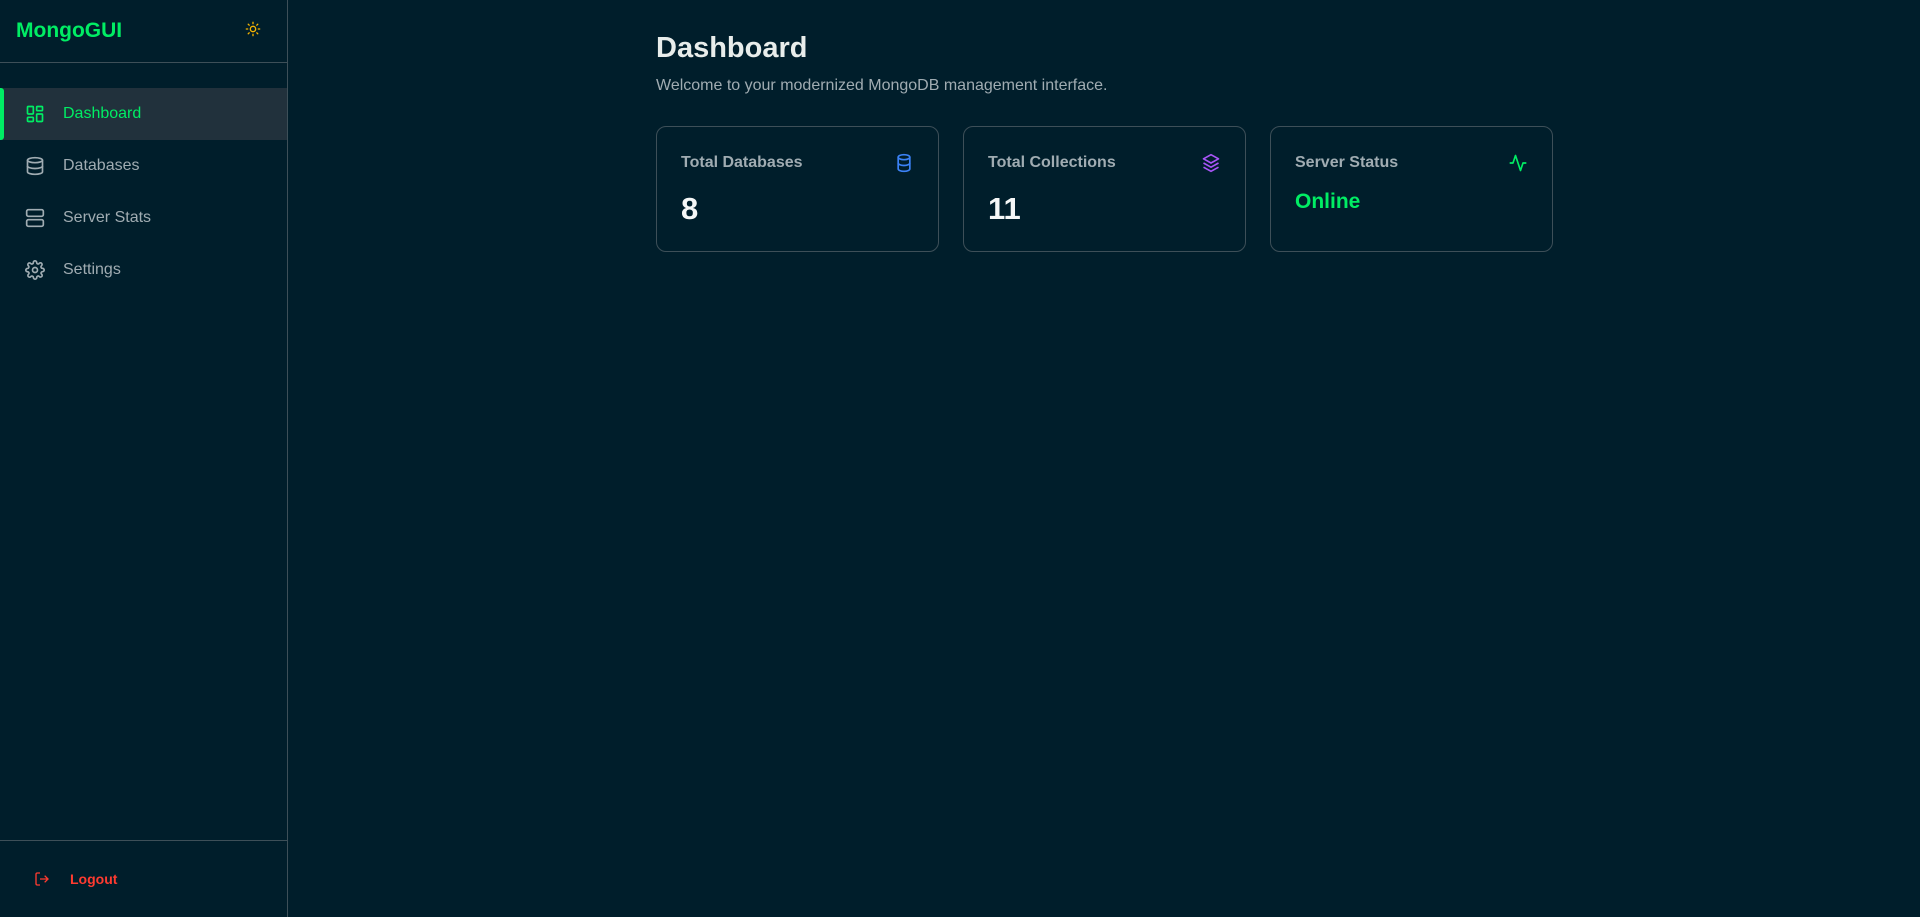 The image size is (1920, 917). Describe the element at coordinates (101, 165) in the screenshot. I see `sidebar-item-label: Databases` at that location.